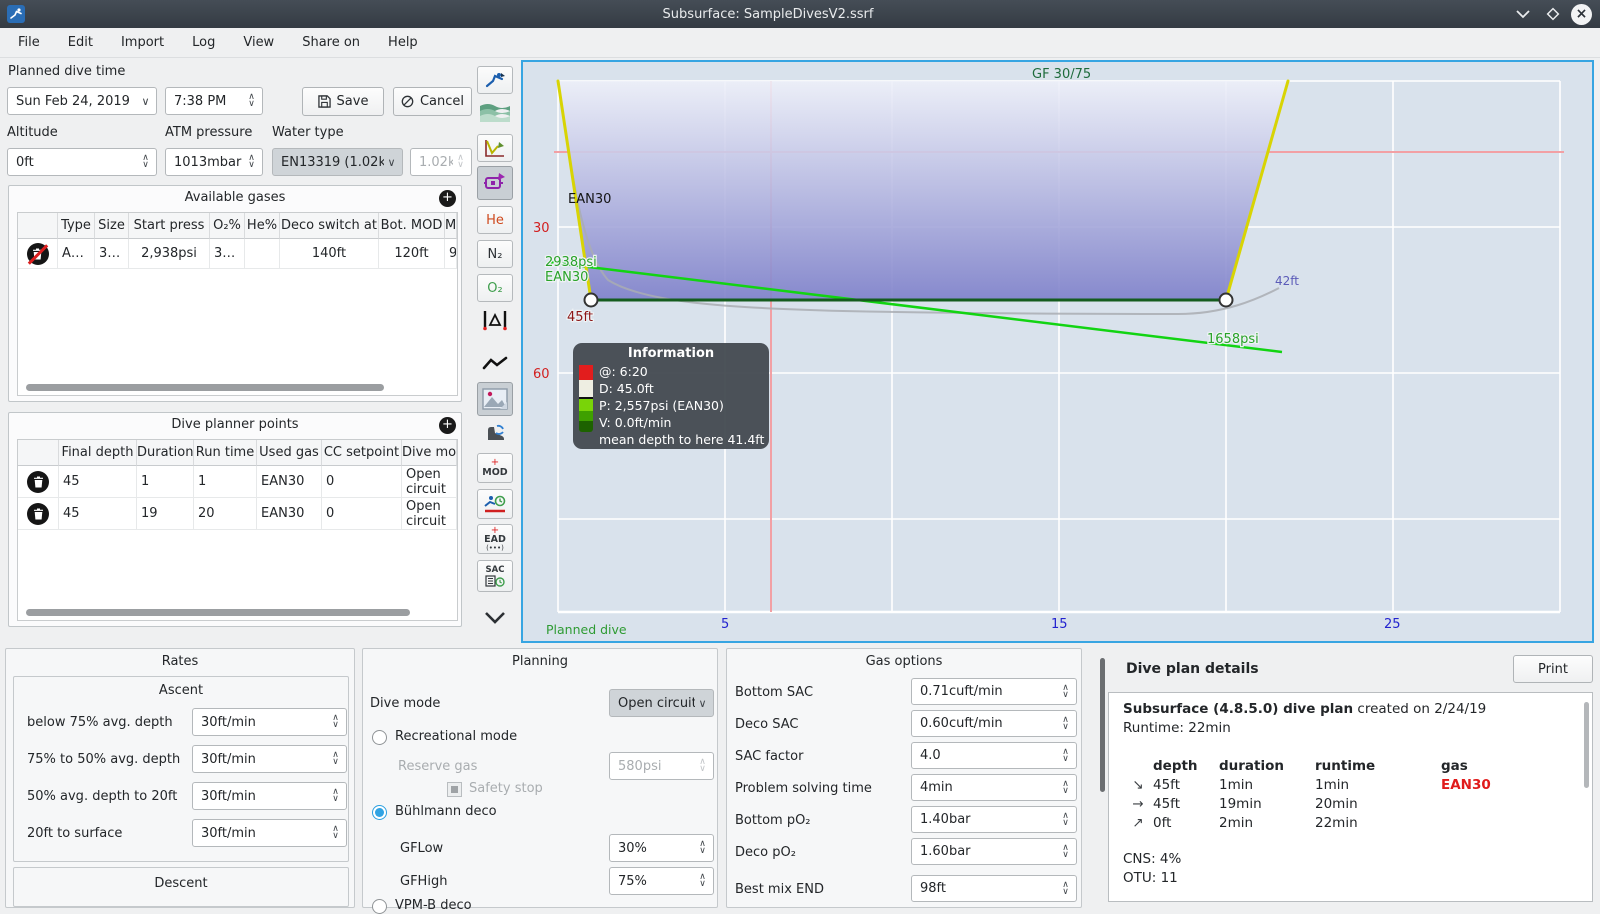 The width and height of the screenshot is (1600, 914). I want to click on toolbar-mod-button: + MOD, so click(495, 468).